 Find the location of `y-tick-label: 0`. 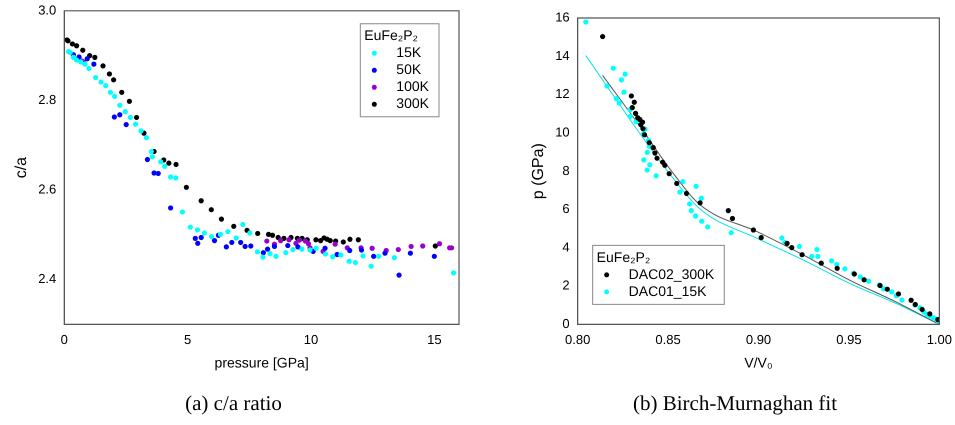

y-tick-label: 0 is located at coordinates (566, 323).